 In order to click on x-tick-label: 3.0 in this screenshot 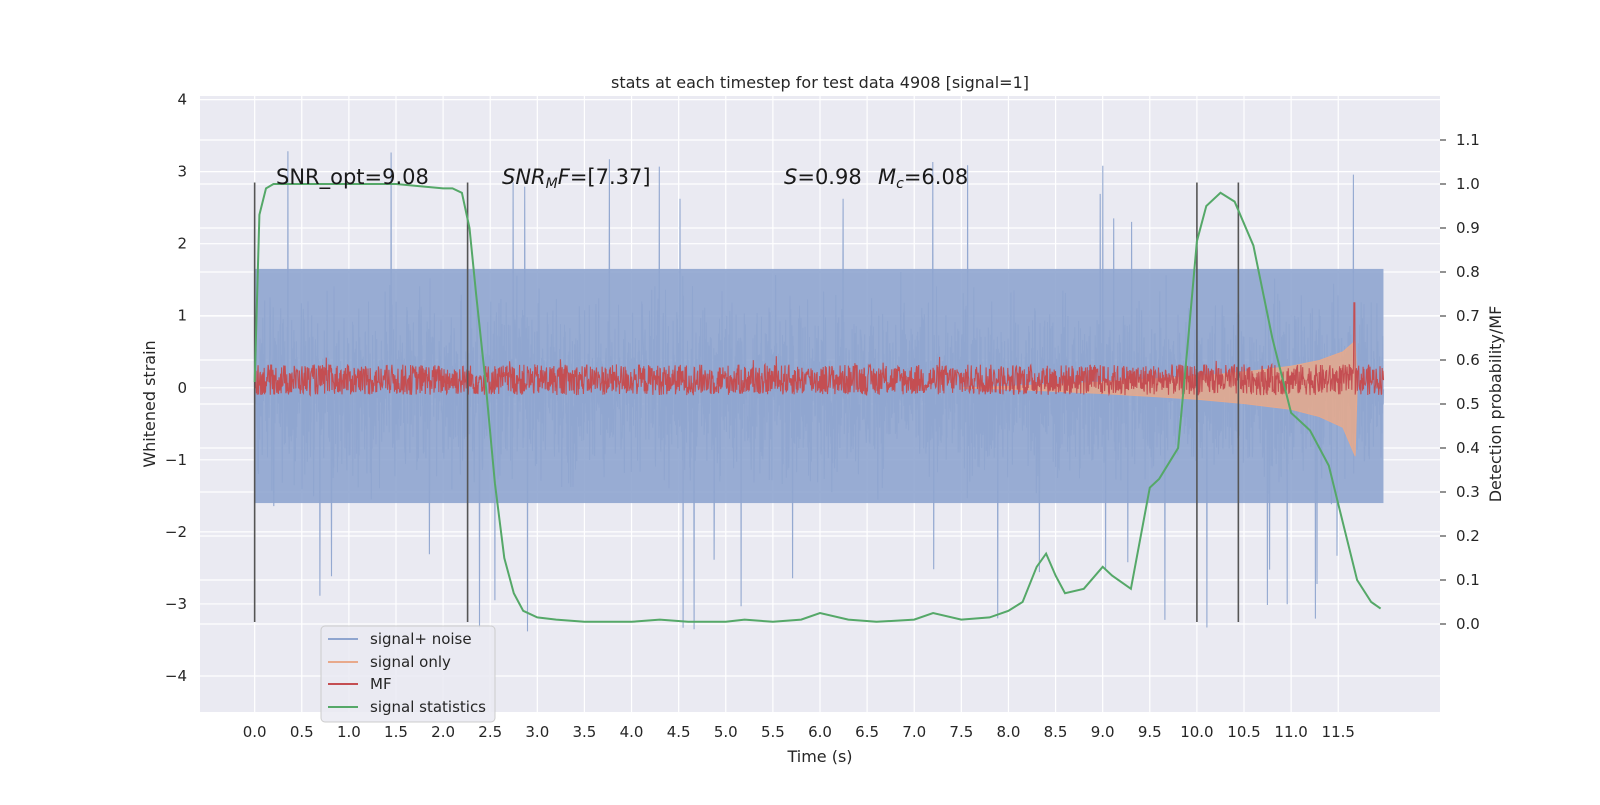, I will do `click(537, 732)`.